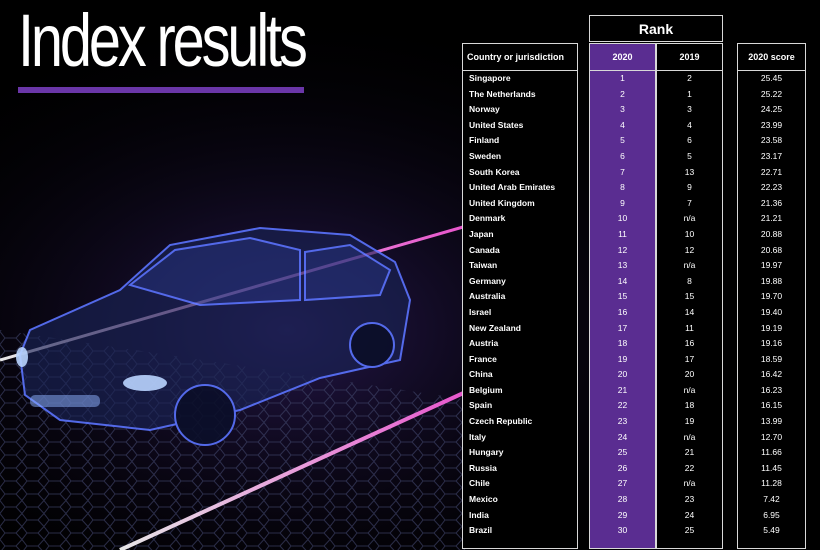 The image size is (820, 550). Describe the element at coordinates (494, 171) in the screenshot. I see `country-cell: South Korea` at that location.